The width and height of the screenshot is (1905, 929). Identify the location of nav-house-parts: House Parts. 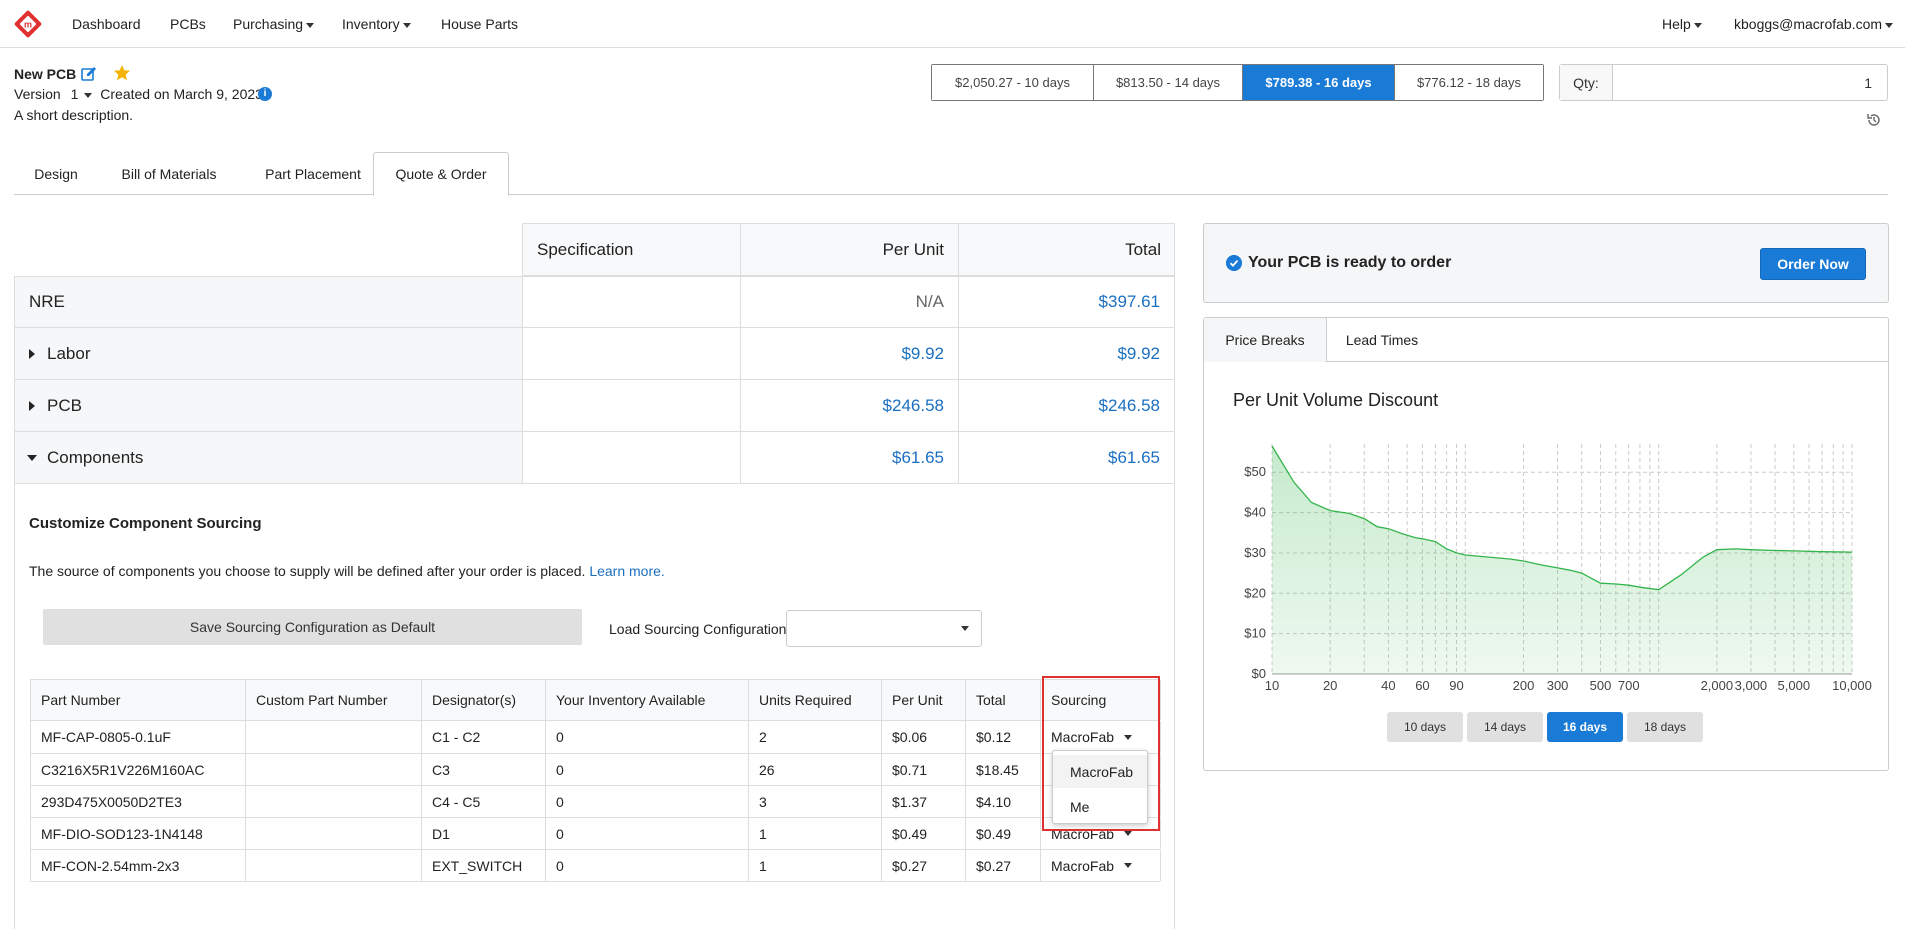
(480, 24).